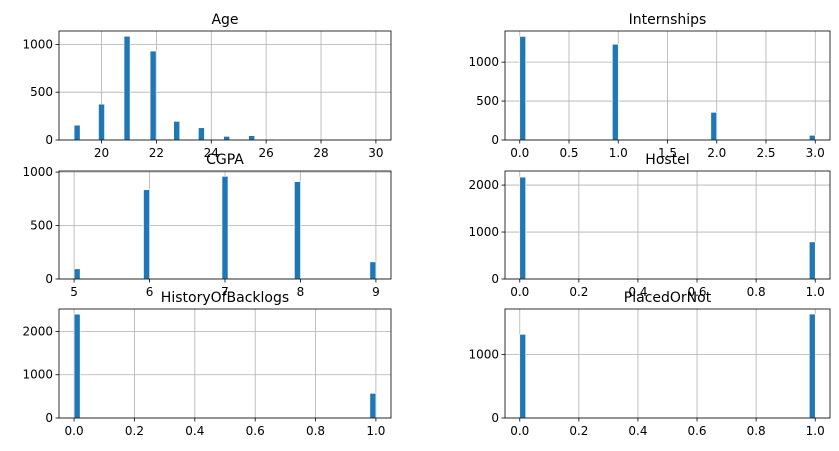 This screenshot has height=451, width=839. What do you see at coordinates (376, 292) in the screenshot?
I see `x-tick-label: 9` at bounding box center [376, 292].